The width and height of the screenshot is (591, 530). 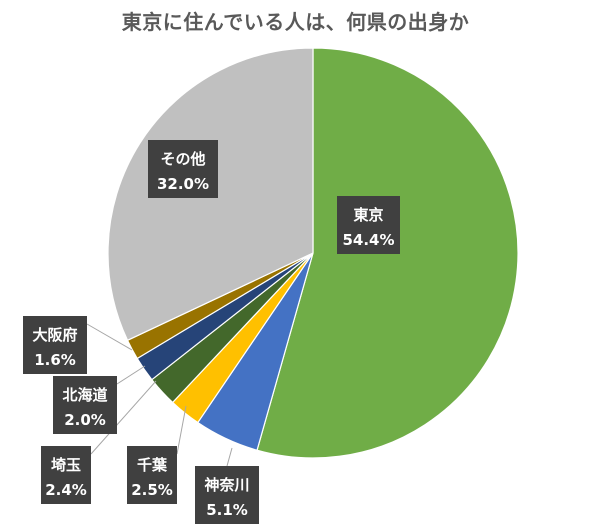 What do you see at coordinates (55, 360) in the screenshot?
I see `data-label-value: 1.6%` at bounding box center [55, 360].